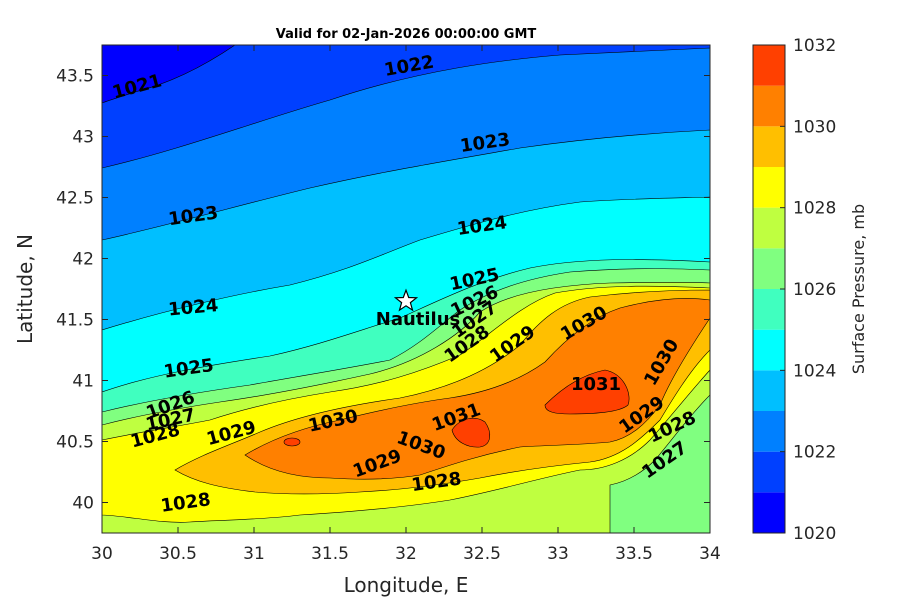  I want to click on y-tick-label: 41.5, so click(75, 321).